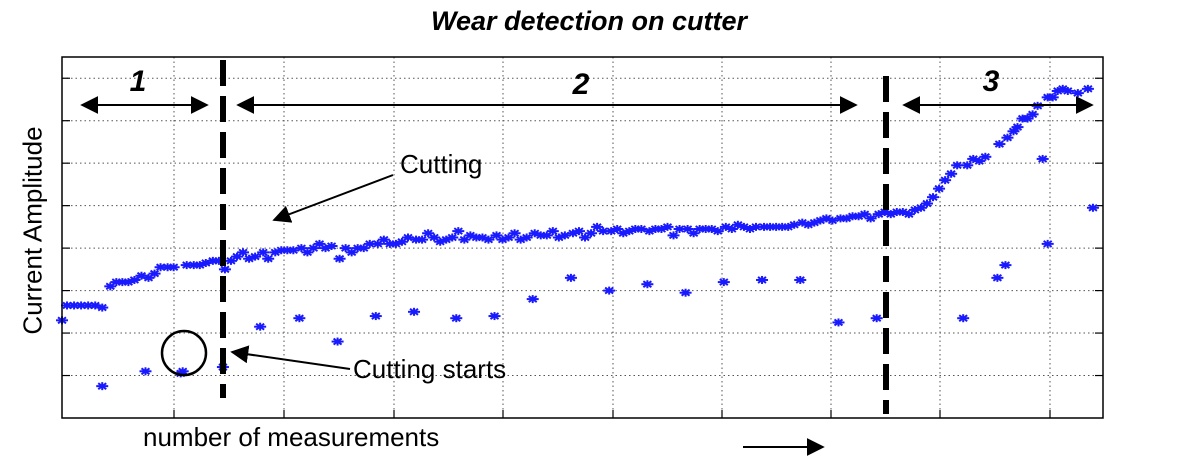  What do you see at coordinates (291, 437) in the screenshot?
I see `x-axis-label: number of measurements` at bounding box center [291, 437].